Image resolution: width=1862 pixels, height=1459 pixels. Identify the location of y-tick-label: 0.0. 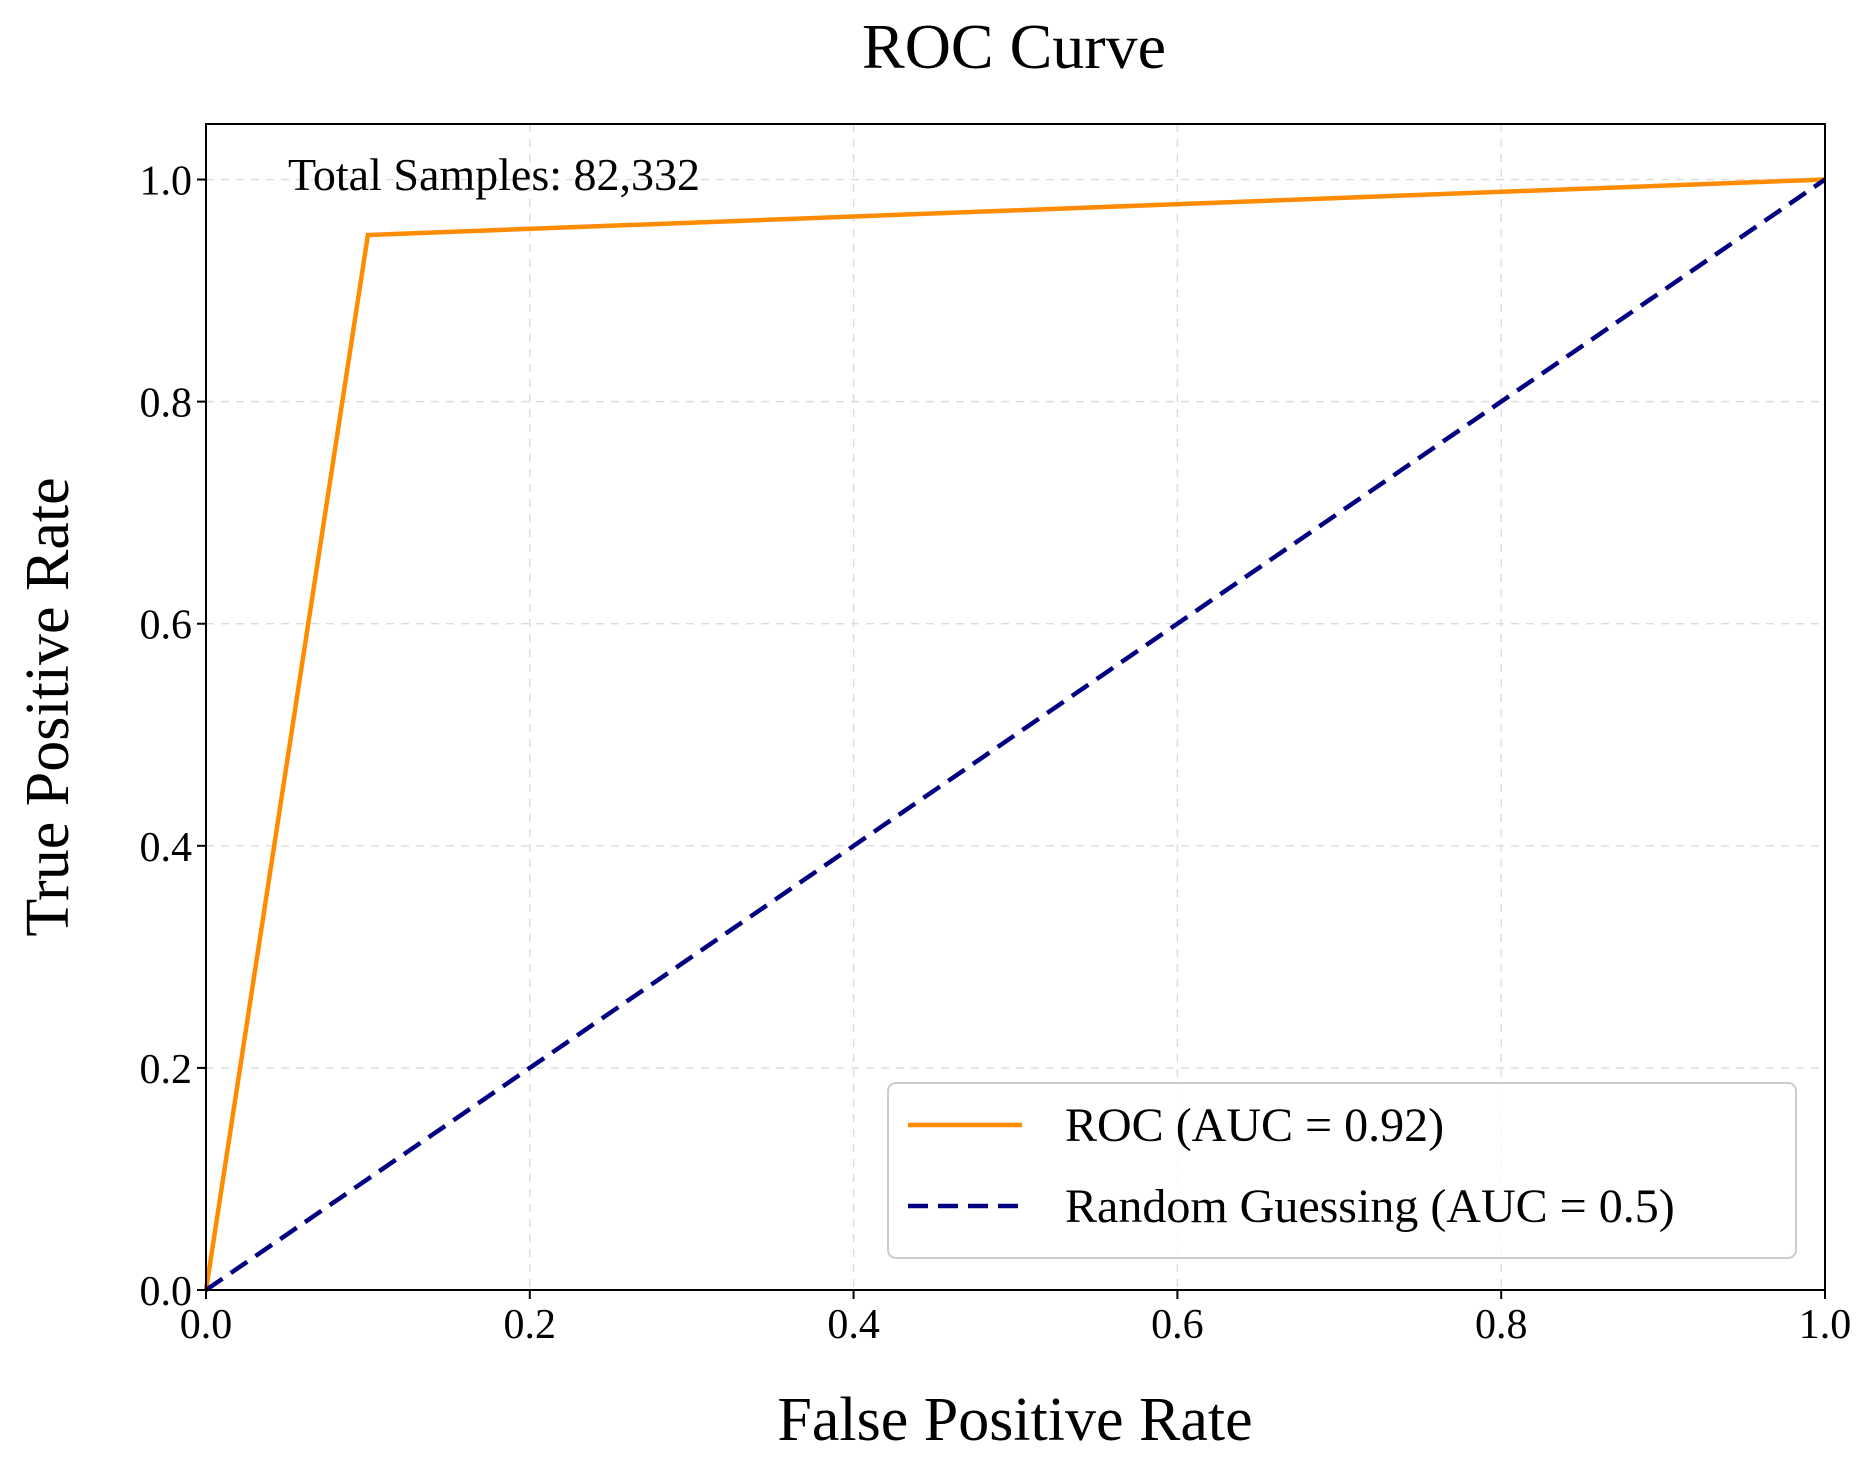
(166, 1292).